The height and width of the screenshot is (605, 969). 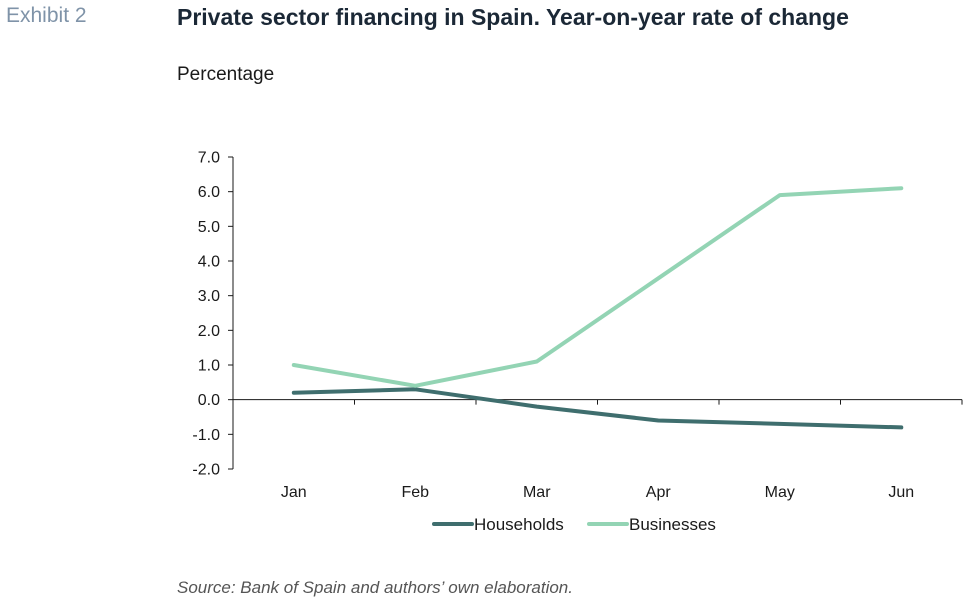 I want to click on x-tick-label: Jan, so click(x=294, y=492).